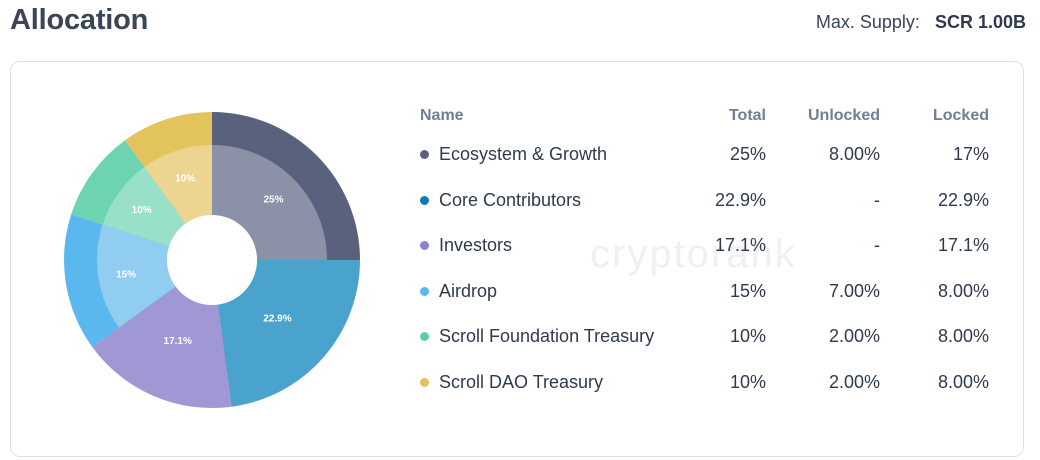  I want to click on slice-inner-airdrop, so click(136, 276).